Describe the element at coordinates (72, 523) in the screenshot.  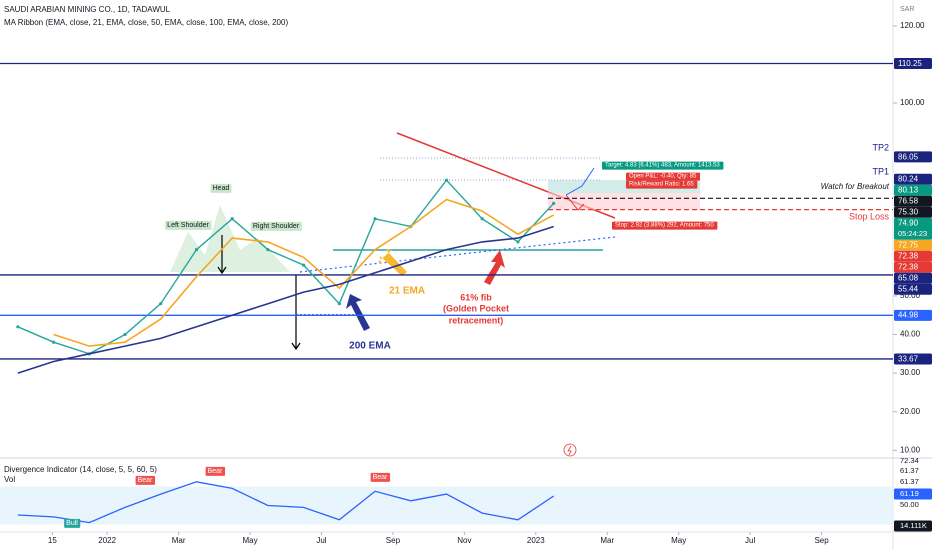
I see `signal-label: Bull` at that location.